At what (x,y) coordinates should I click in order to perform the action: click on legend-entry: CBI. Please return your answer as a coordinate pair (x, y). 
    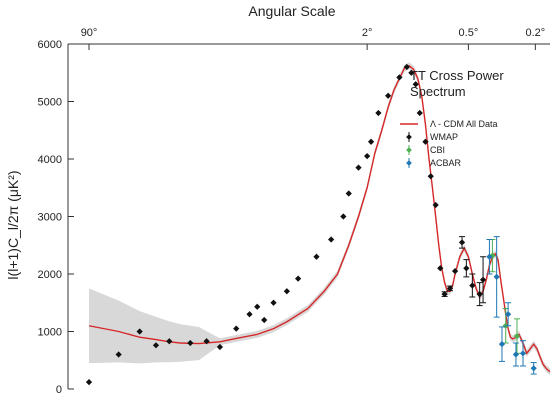
    Looking at the image, I should click on (425, 150).